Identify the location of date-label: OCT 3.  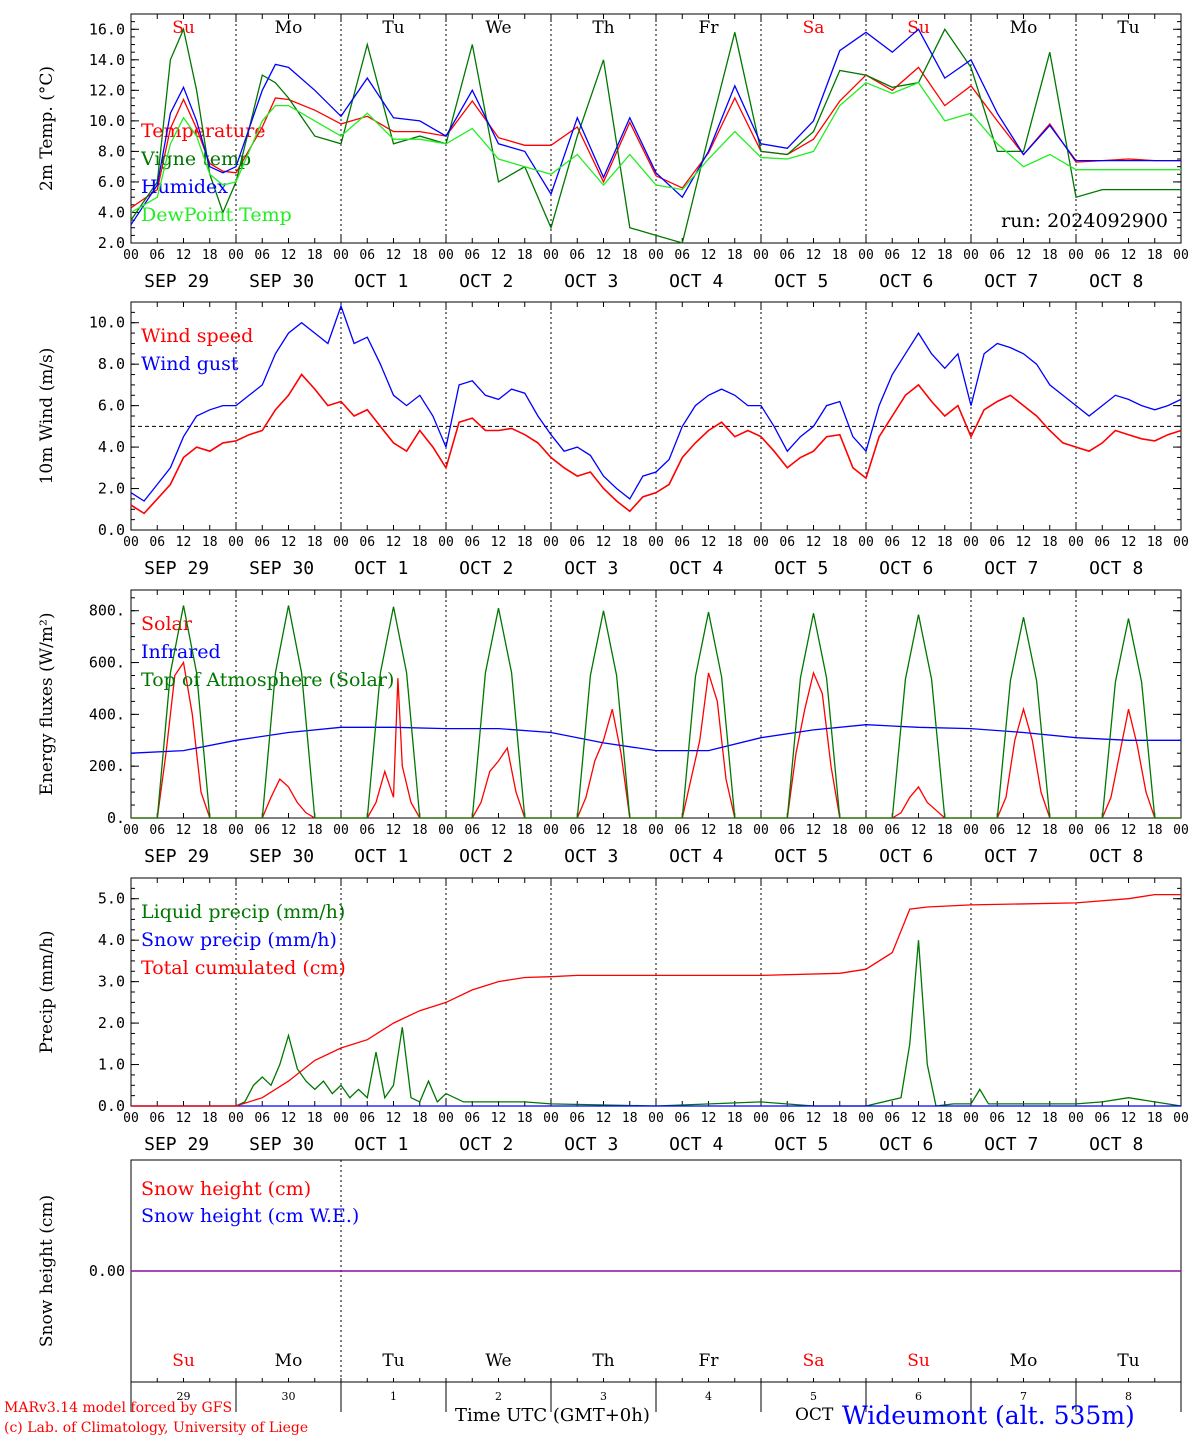
(591, 568).